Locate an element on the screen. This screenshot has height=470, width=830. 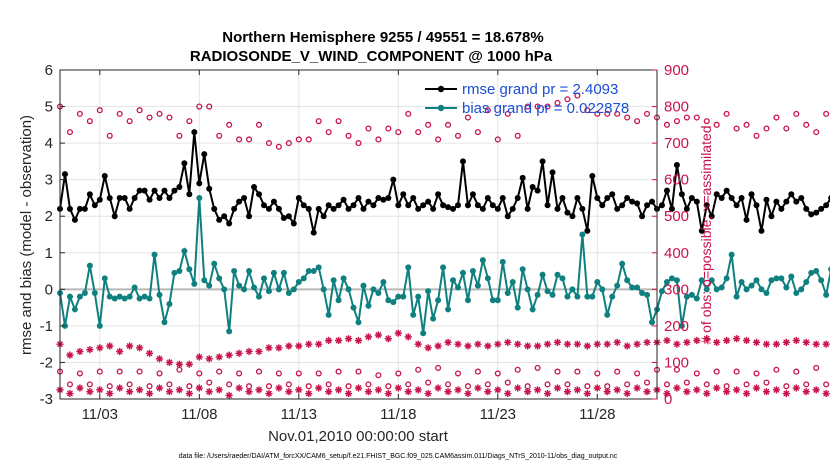
right-y-tick-label: 900 is located at coordinates (676, 70).